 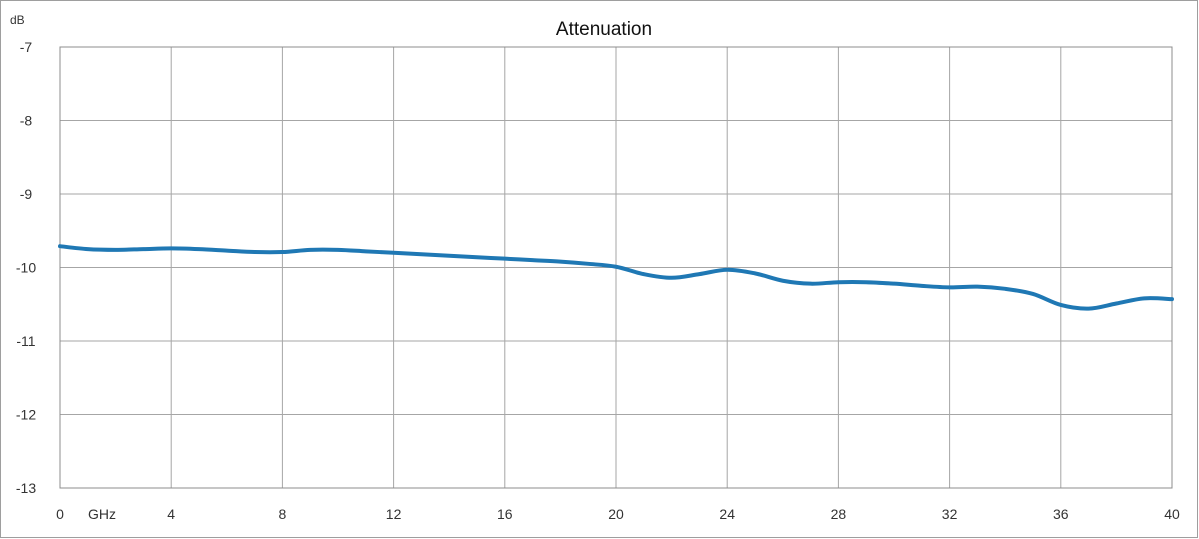 I want to click on y-tick-label: -10, so click(x=26, y=268).